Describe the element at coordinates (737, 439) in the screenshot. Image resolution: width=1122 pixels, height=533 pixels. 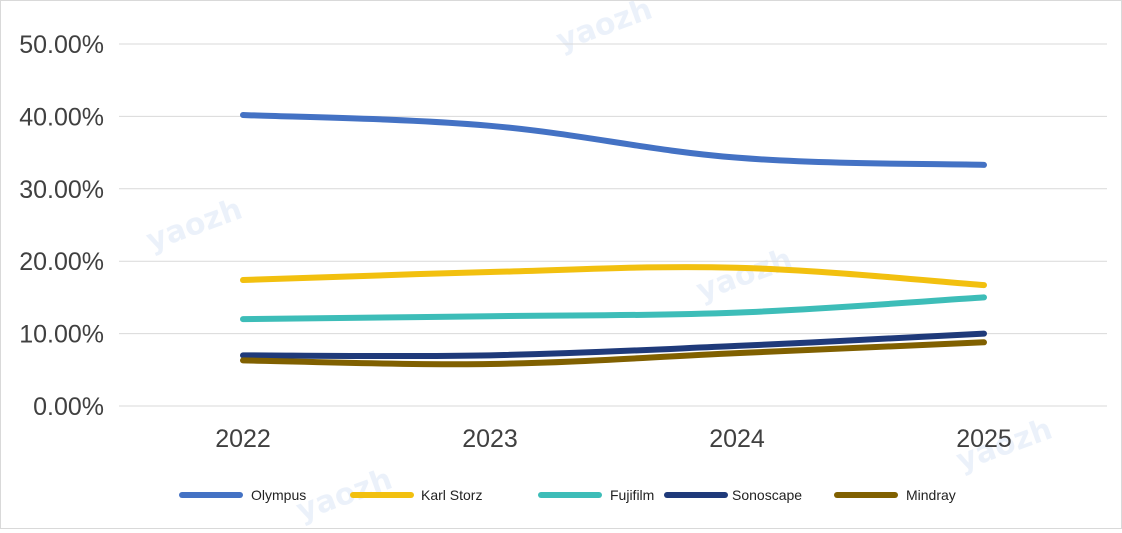
I see `x-tick-label: 2024` at that location.